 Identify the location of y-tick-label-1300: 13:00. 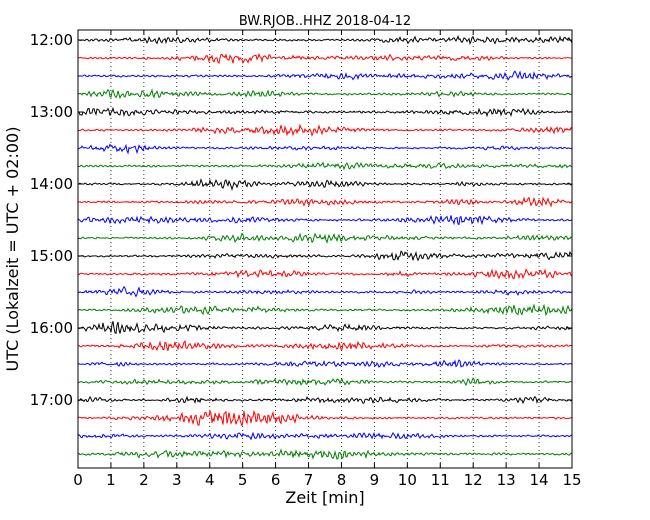
(51, 112).